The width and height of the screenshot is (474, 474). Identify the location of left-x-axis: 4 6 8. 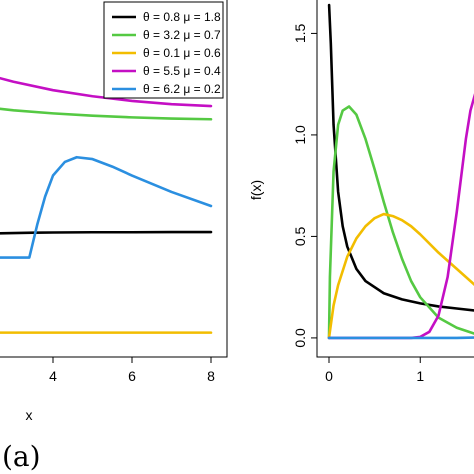
(132, 370).